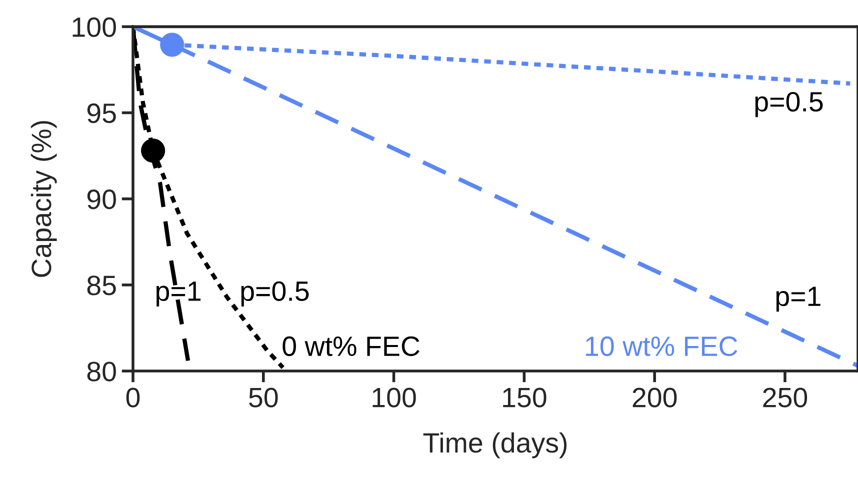 The height and width of the screenshot is (485, 858). I want to click on y-tick-label: 95, so click(101, 113).